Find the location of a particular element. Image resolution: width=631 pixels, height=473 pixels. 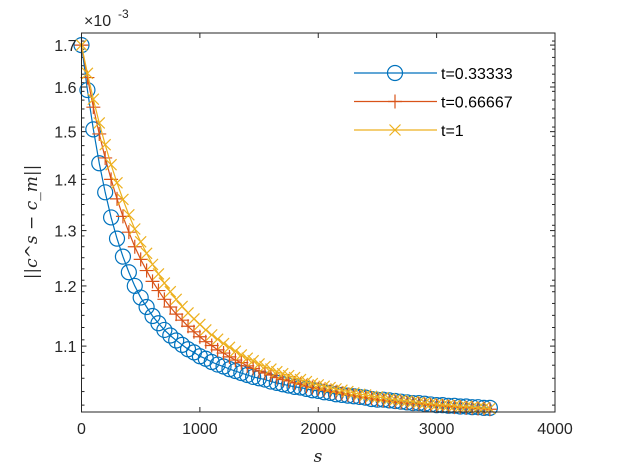

y-tick-label: 1.3 is located at coordinates (65, 232).